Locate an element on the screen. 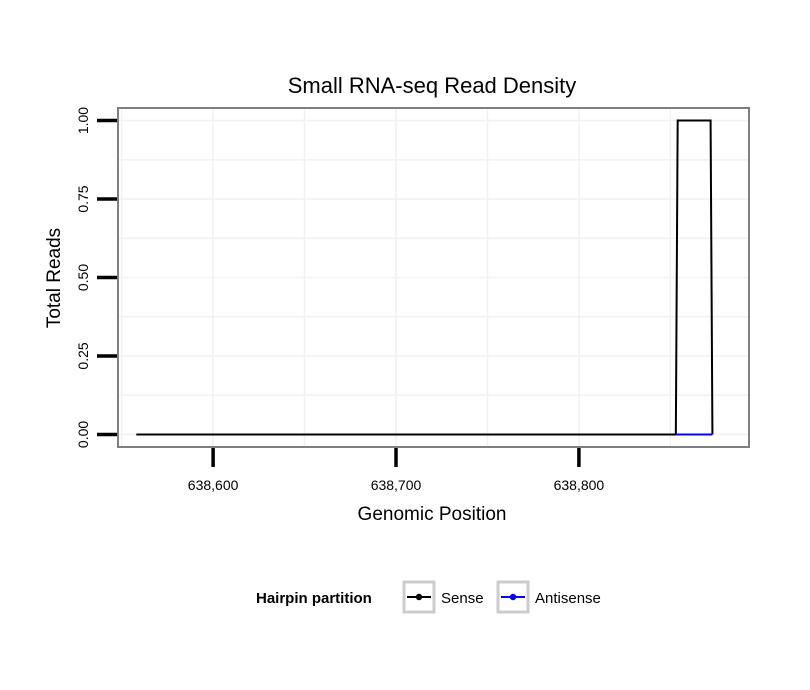 The height and width of the screenshot is (690, 810). y-tick-label: 1.00 is located at coordinates (83, 120).